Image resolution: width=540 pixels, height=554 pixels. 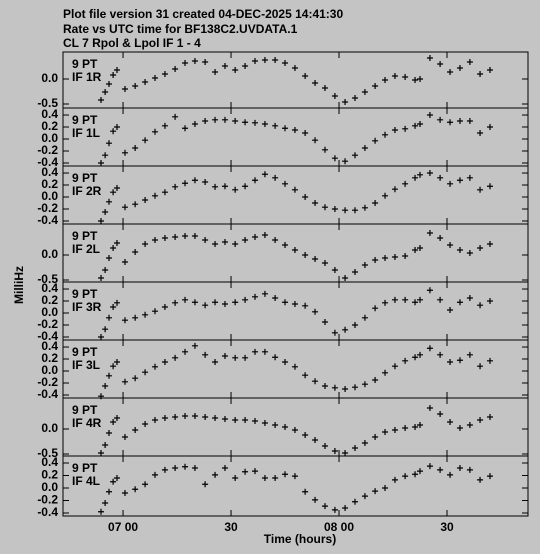 What do you see at coordinates (49, 196) in the screenshot?
I see `y-tick-label: 0.0` at bounding box center [49, 196].